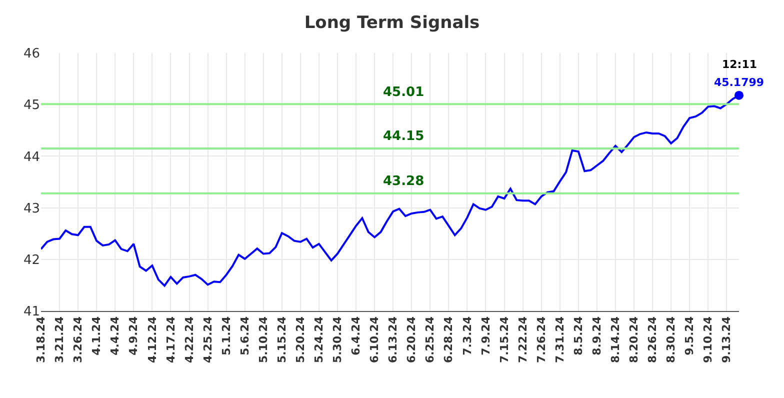 The height and width of the screenshot is (398, 784). Describe the element at coordinates (337, 340) in the screenshot. I see `x-tick-label: 5.30.24` at that location.